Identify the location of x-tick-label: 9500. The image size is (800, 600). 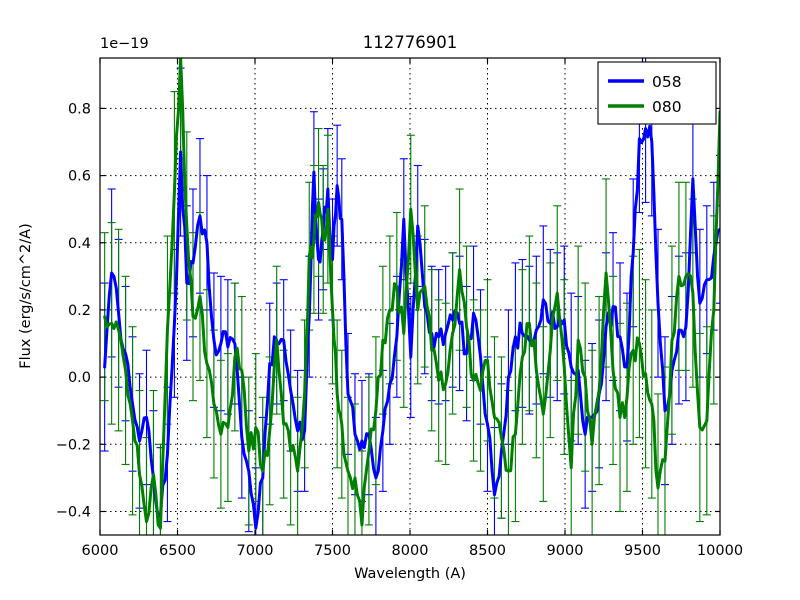
(642, 551).